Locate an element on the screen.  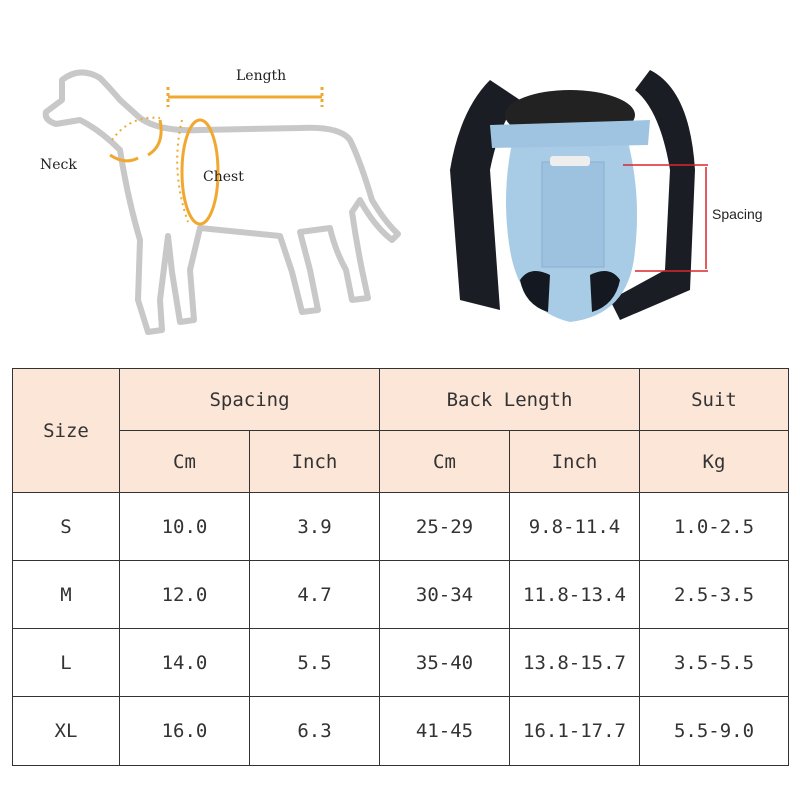
chest-label: Chest is located at coordinates (223, 177).